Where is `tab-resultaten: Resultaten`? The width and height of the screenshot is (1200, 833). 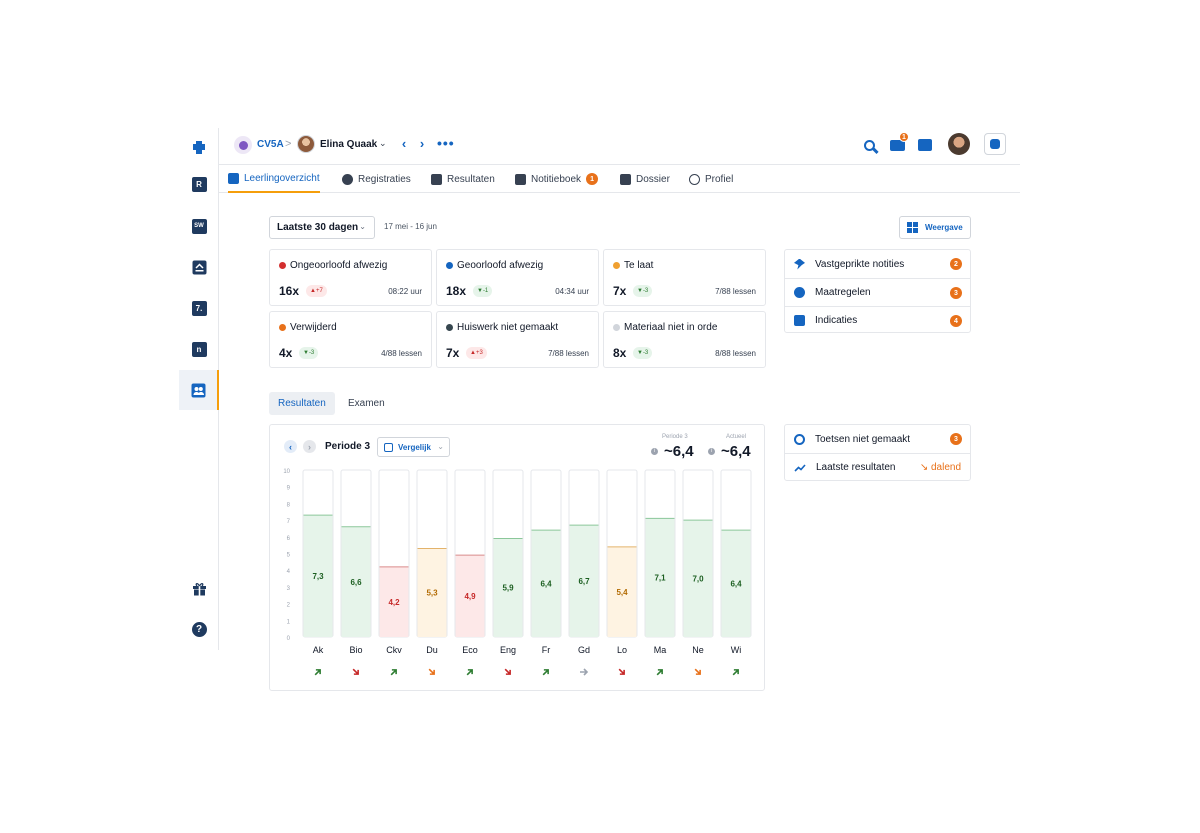
tab-resultaten: Resultaten is located at coordinates (463, 179).